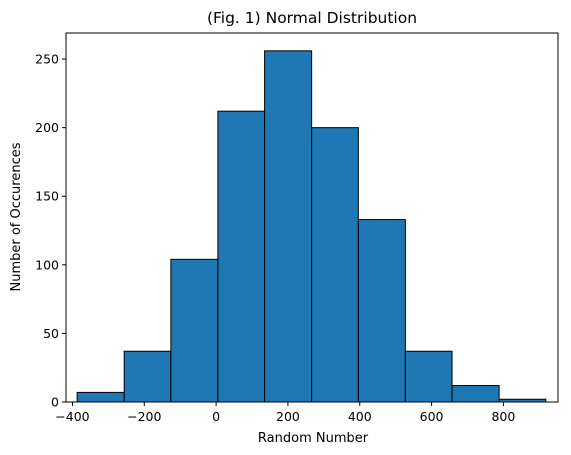 Image resolution: width=571 pixels, height=455 pixels. Describe the element at coordinates (288, 416) in the screenshot. I see `x-tick-label: 200` at that location.